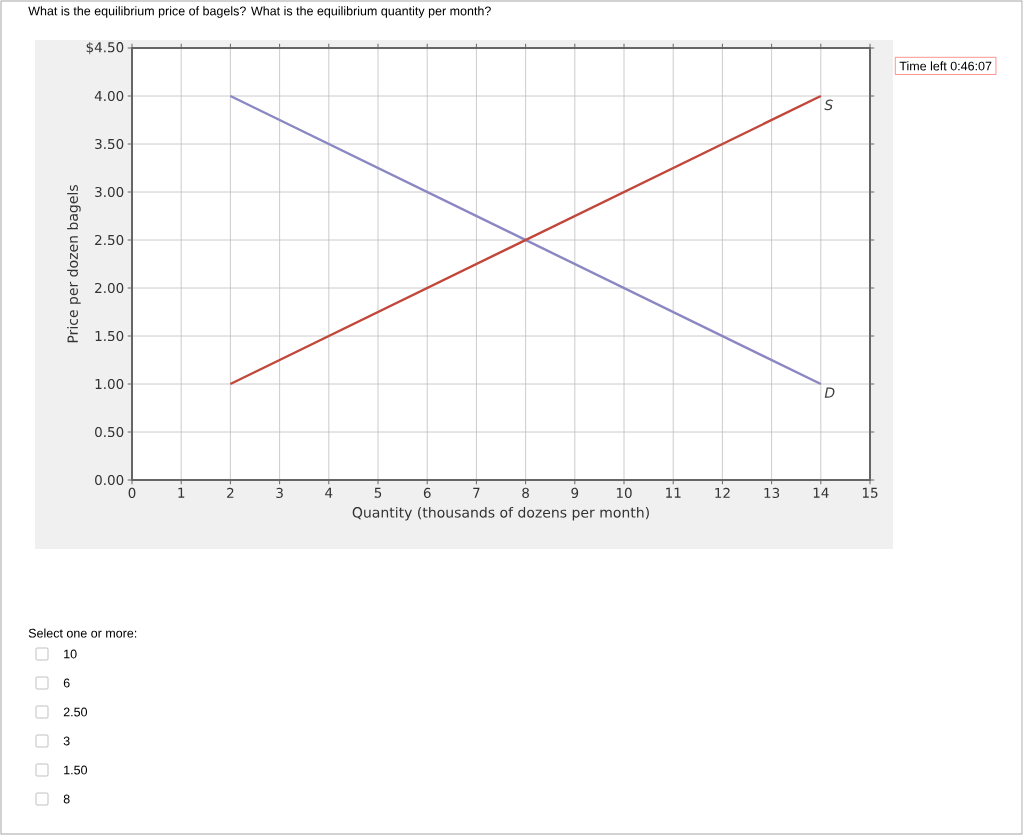 The image size is (1024, 835). What do you see at coordinates (329, 492) in the screenshot?
I see `x-tick-label: 4` at bounding box center [329, 492].